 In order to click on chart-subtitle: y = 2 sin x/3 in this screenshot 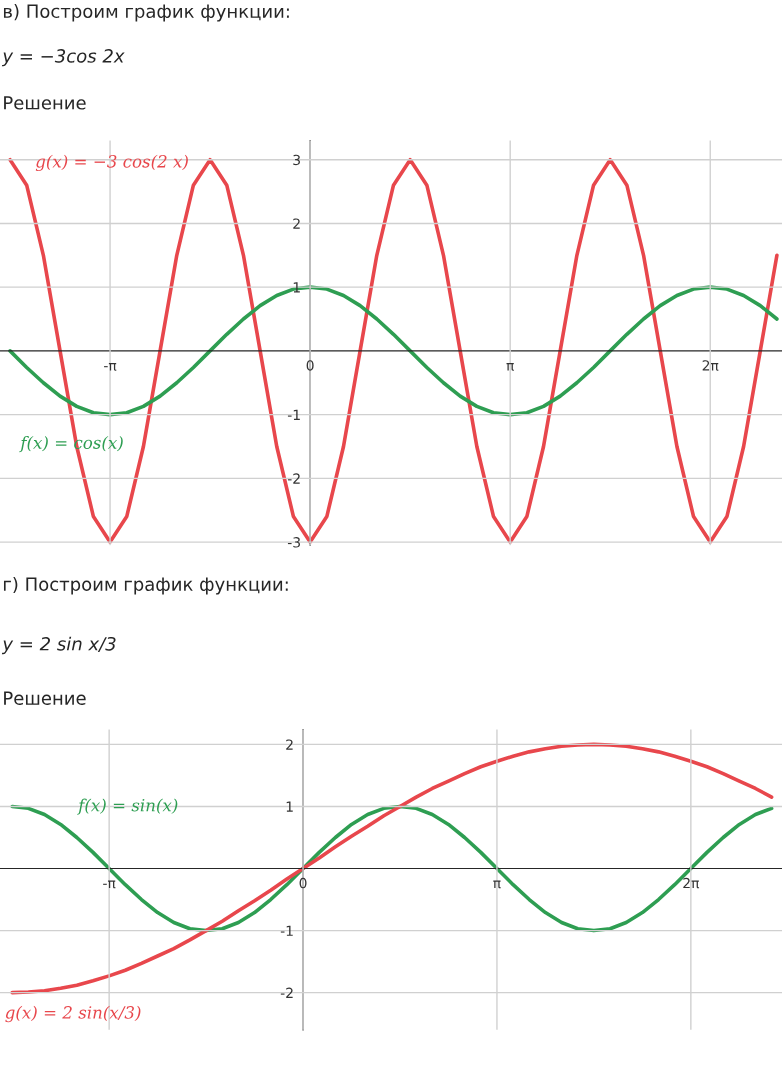, I will do `click(58, 645)`.